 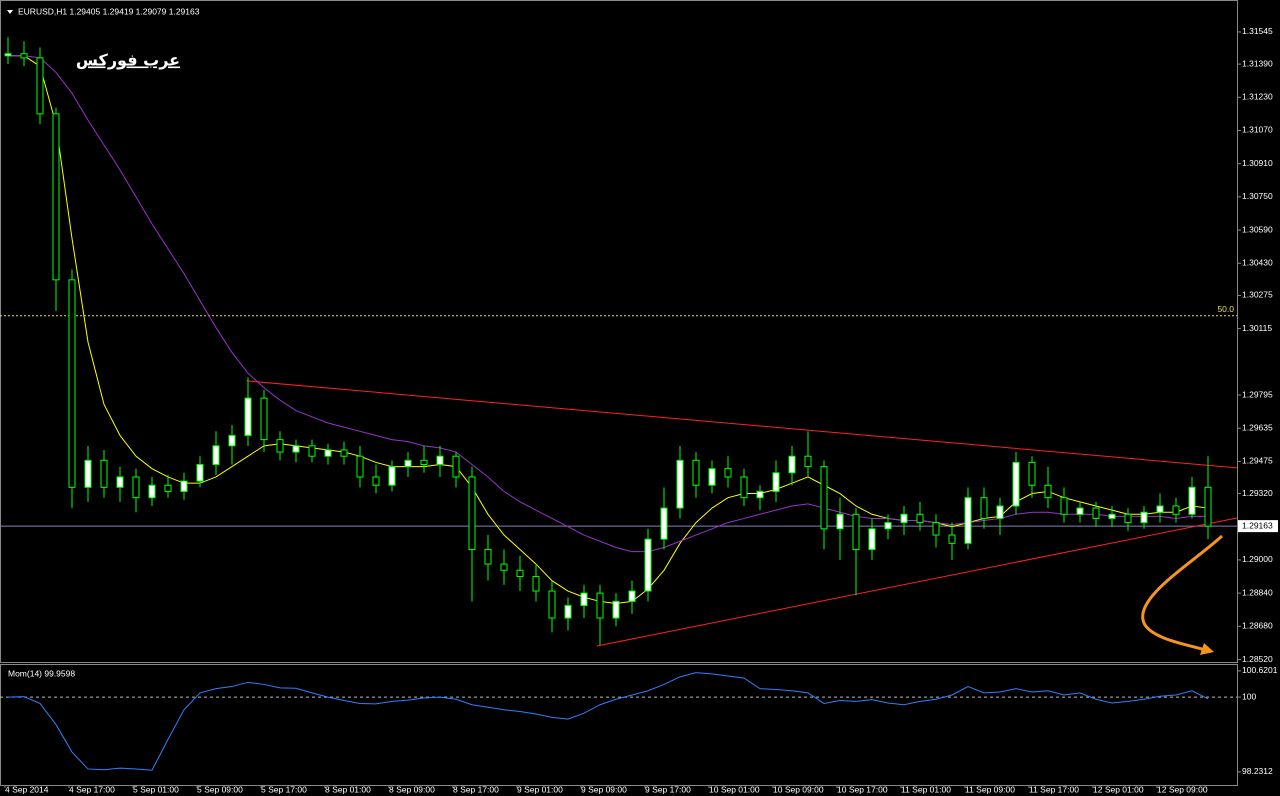 What do you see at coordinates (1257, 525) in the screenshot?
I see `last-price-label: 1.29163` at bounding box center [1257, 525].